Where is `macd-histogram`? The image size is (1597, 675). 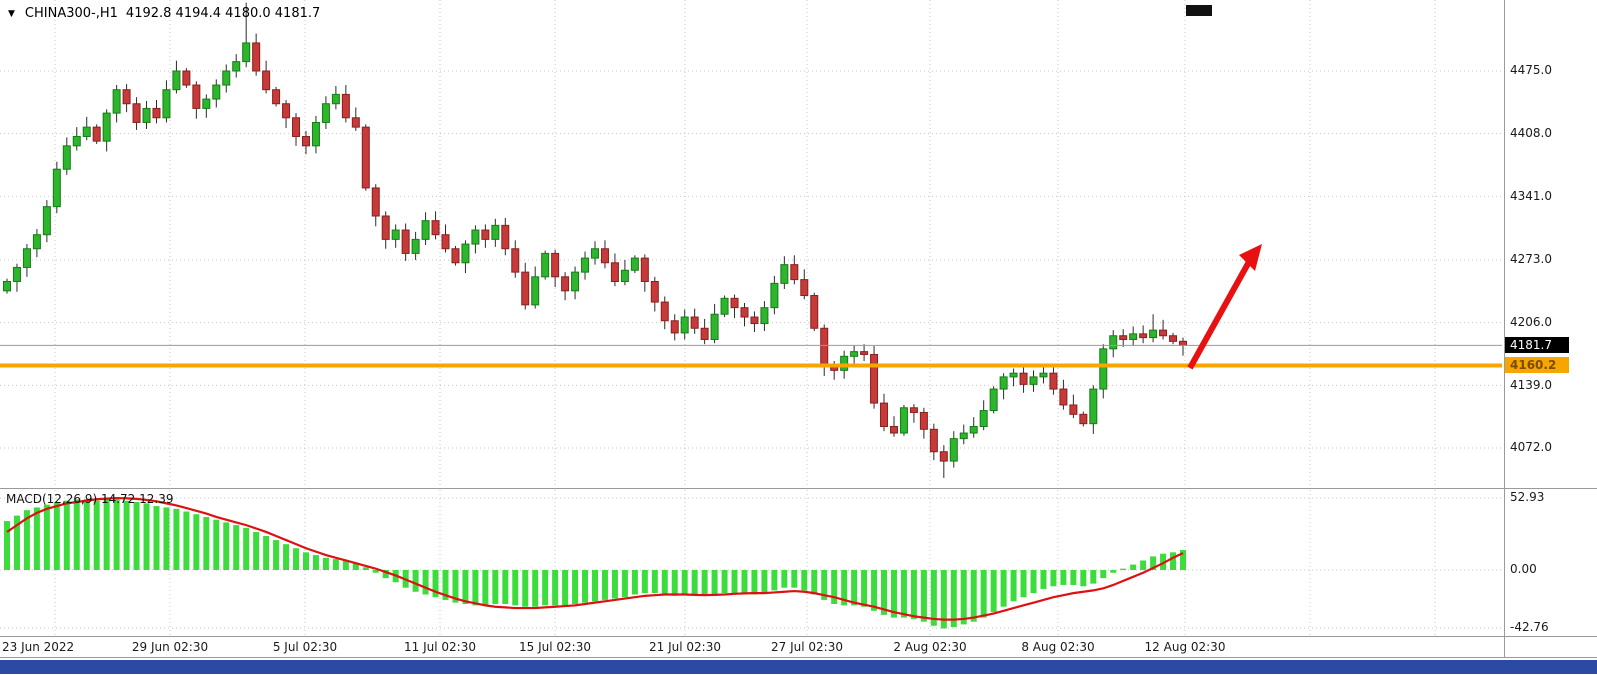 macd-histogram is located at coordinates (595, 564).